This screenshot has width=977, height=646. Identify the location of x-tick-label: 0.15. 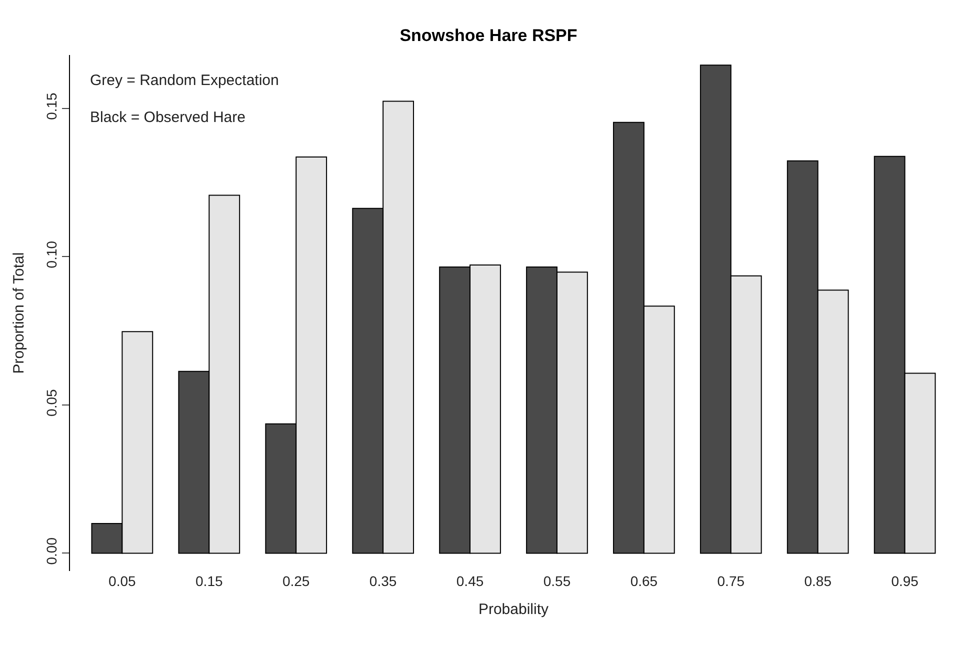
(209, 581).